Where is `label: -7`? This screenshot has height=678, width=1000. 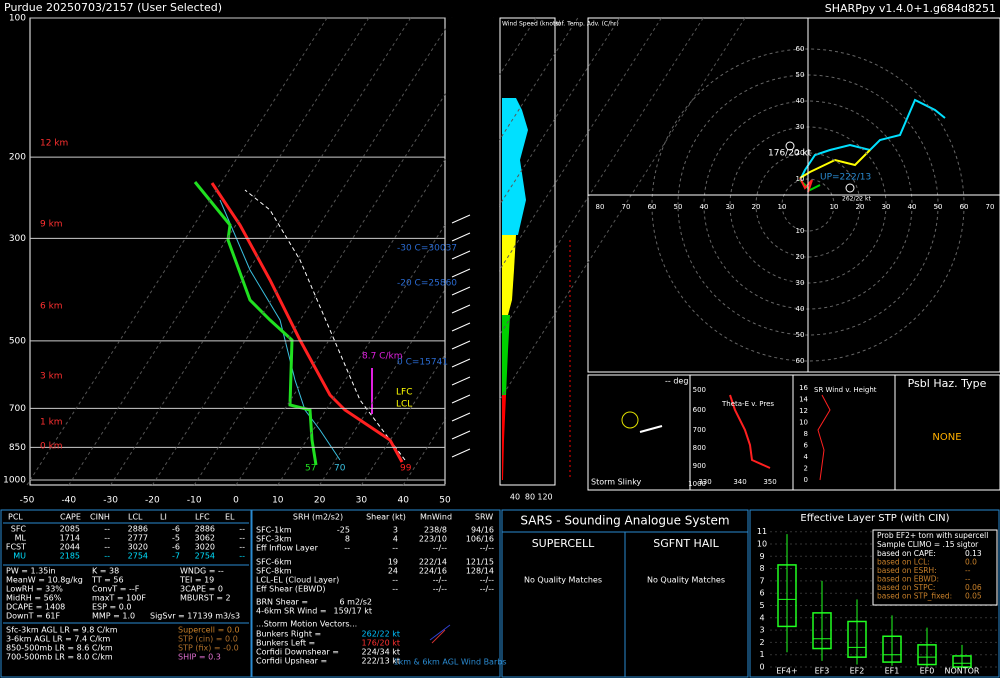
label: -7 is located at coordinates (176, 556).